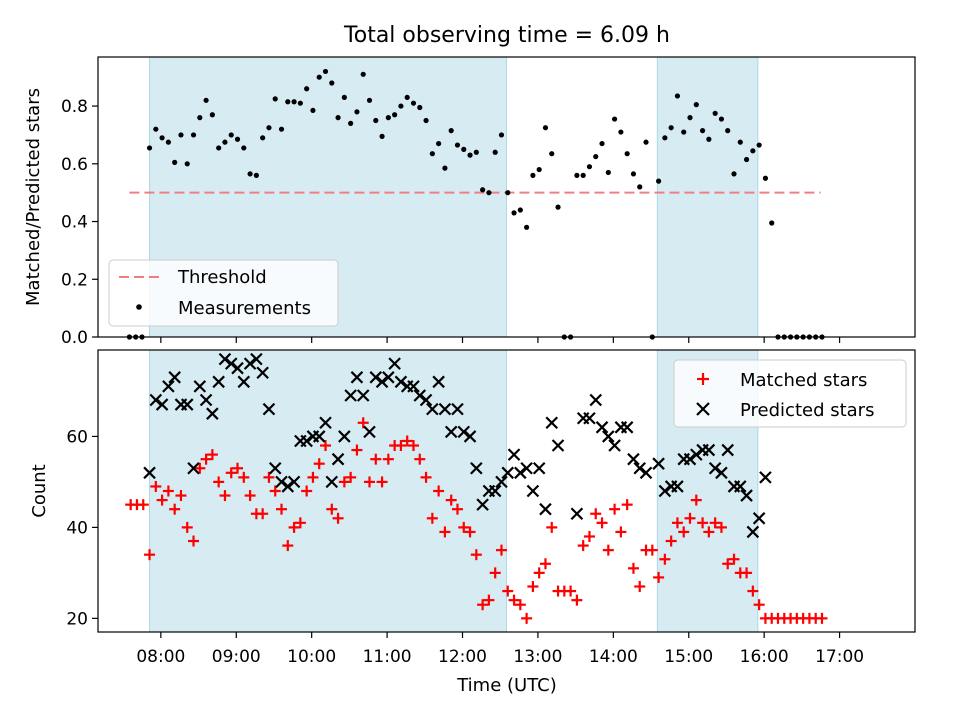  I want to click on y-tick-label: 0.8, so click(74, 107).